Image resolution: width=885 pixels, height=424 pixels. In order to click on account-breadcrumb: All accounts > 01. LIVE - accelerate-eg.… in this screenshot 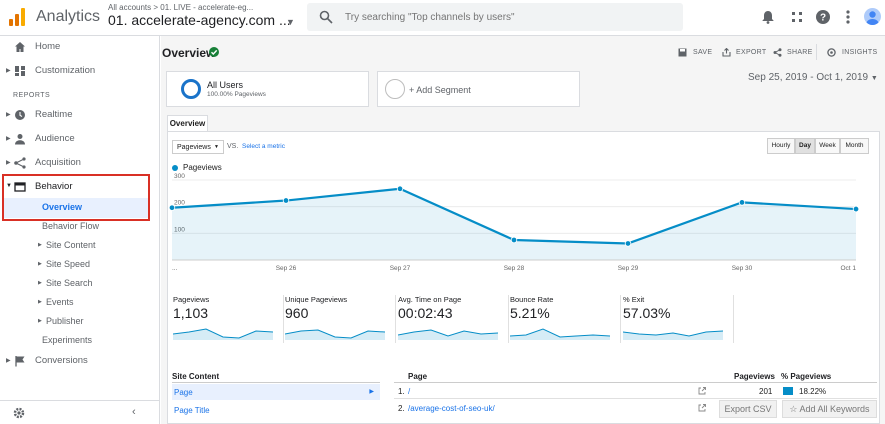, I will do `click(181, 7)`.